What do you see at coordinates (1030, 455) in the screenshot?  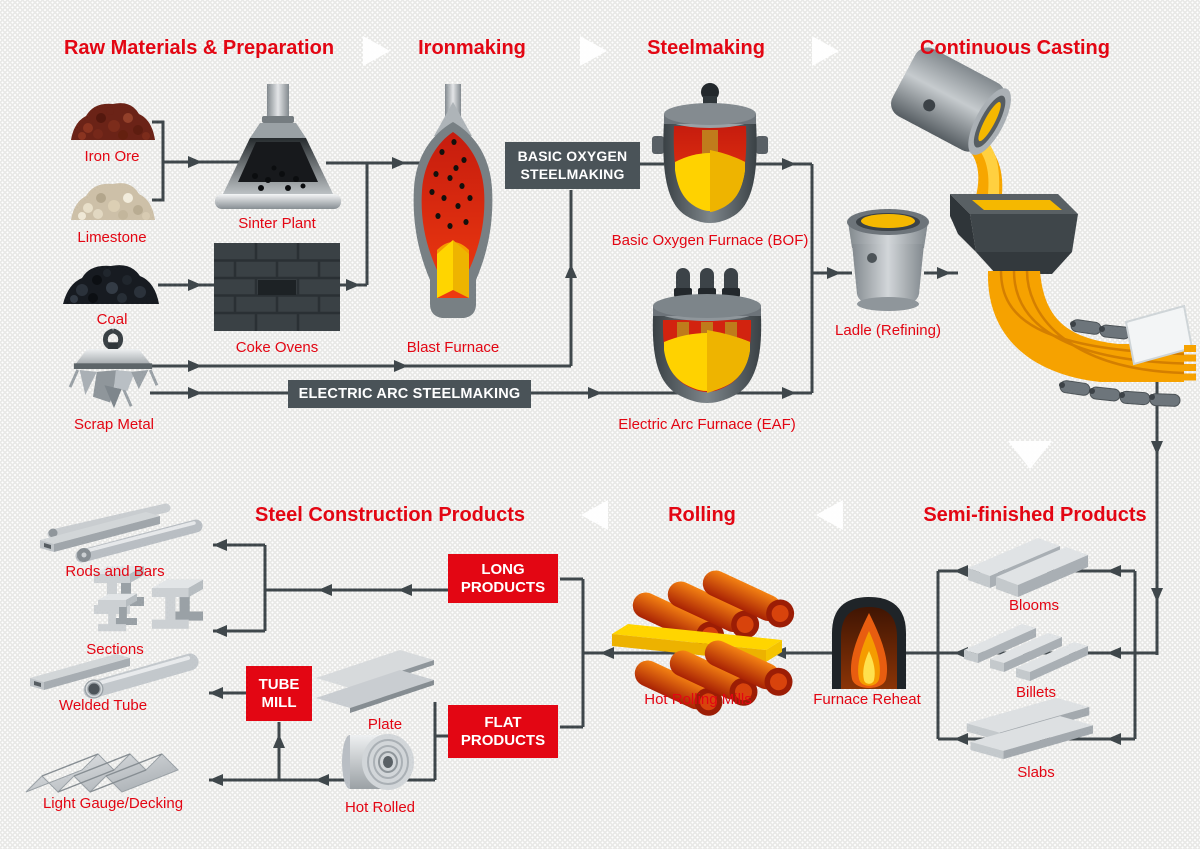 I see `chevron-down-icon` at bounding box center [1030, 455].